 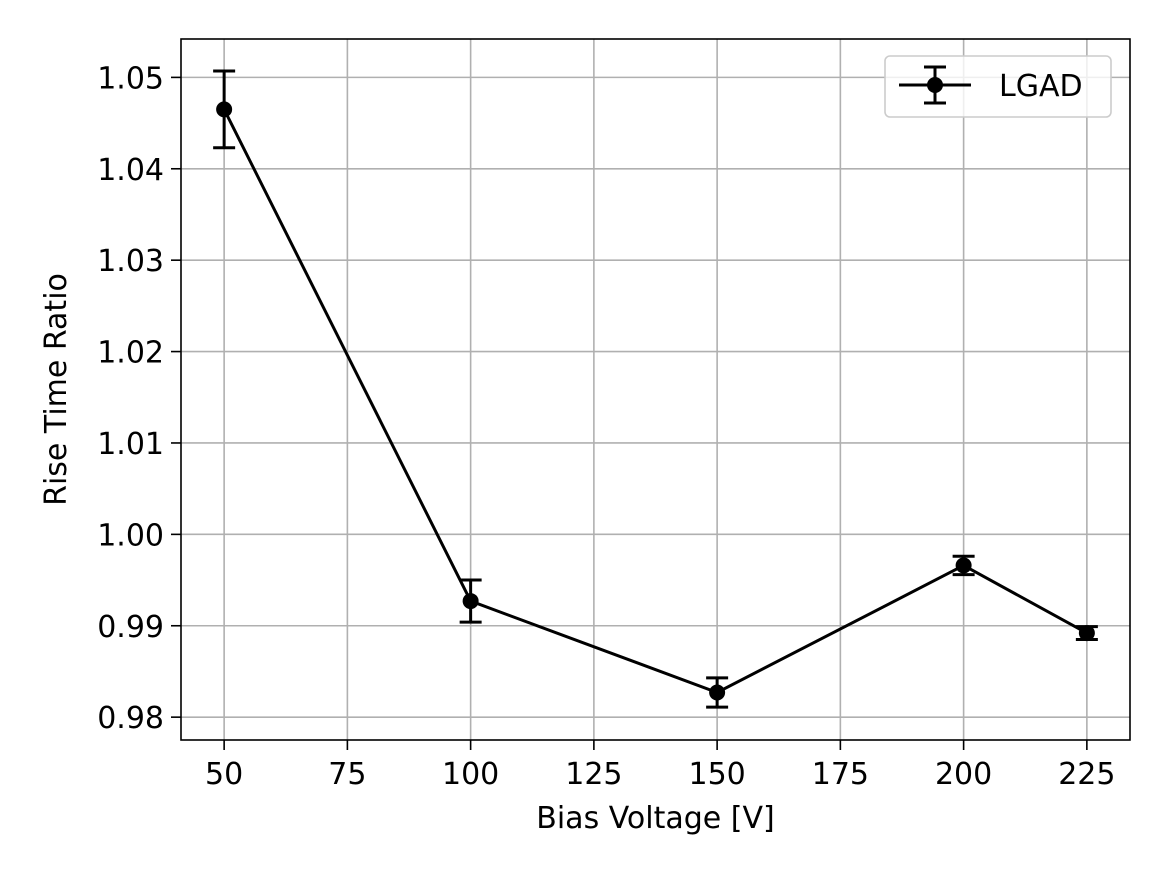 I want to click on legend: LGAD, so click(x=998, y=86).